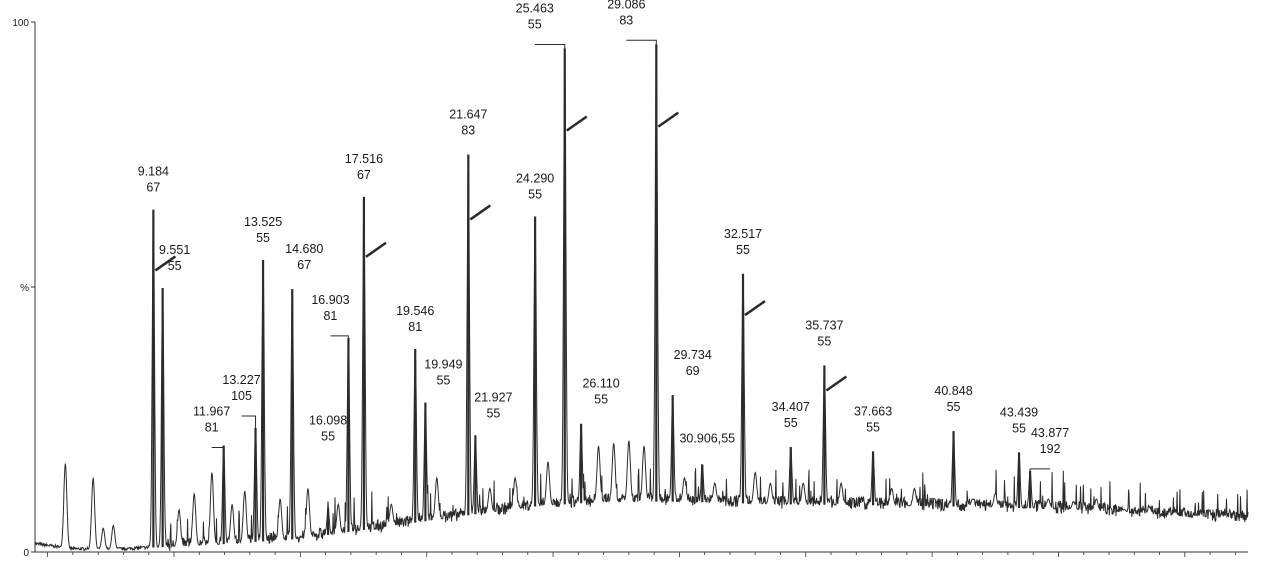 Image resolution: width=1261 pixels, height=561 pixels. Describe the element at coordinates (241, 380) in the screenshot. I see `peak-rt-label: 13.227` at that location.